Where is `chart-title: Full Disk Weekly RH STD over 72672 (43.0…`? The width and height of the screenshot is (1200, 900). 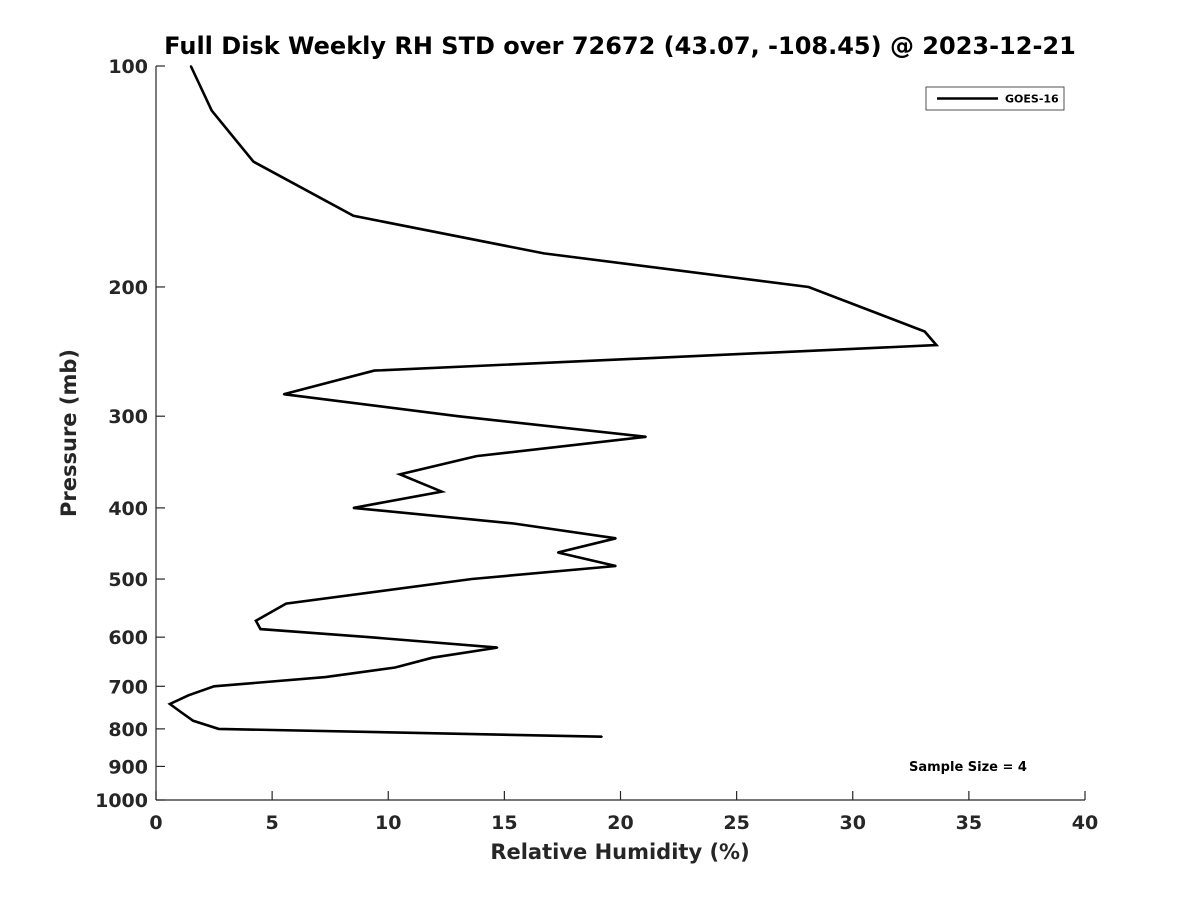 chart-title: Full Disk Weekly RH STD over 72672 (43.0… is located at coordinates (620, 46).